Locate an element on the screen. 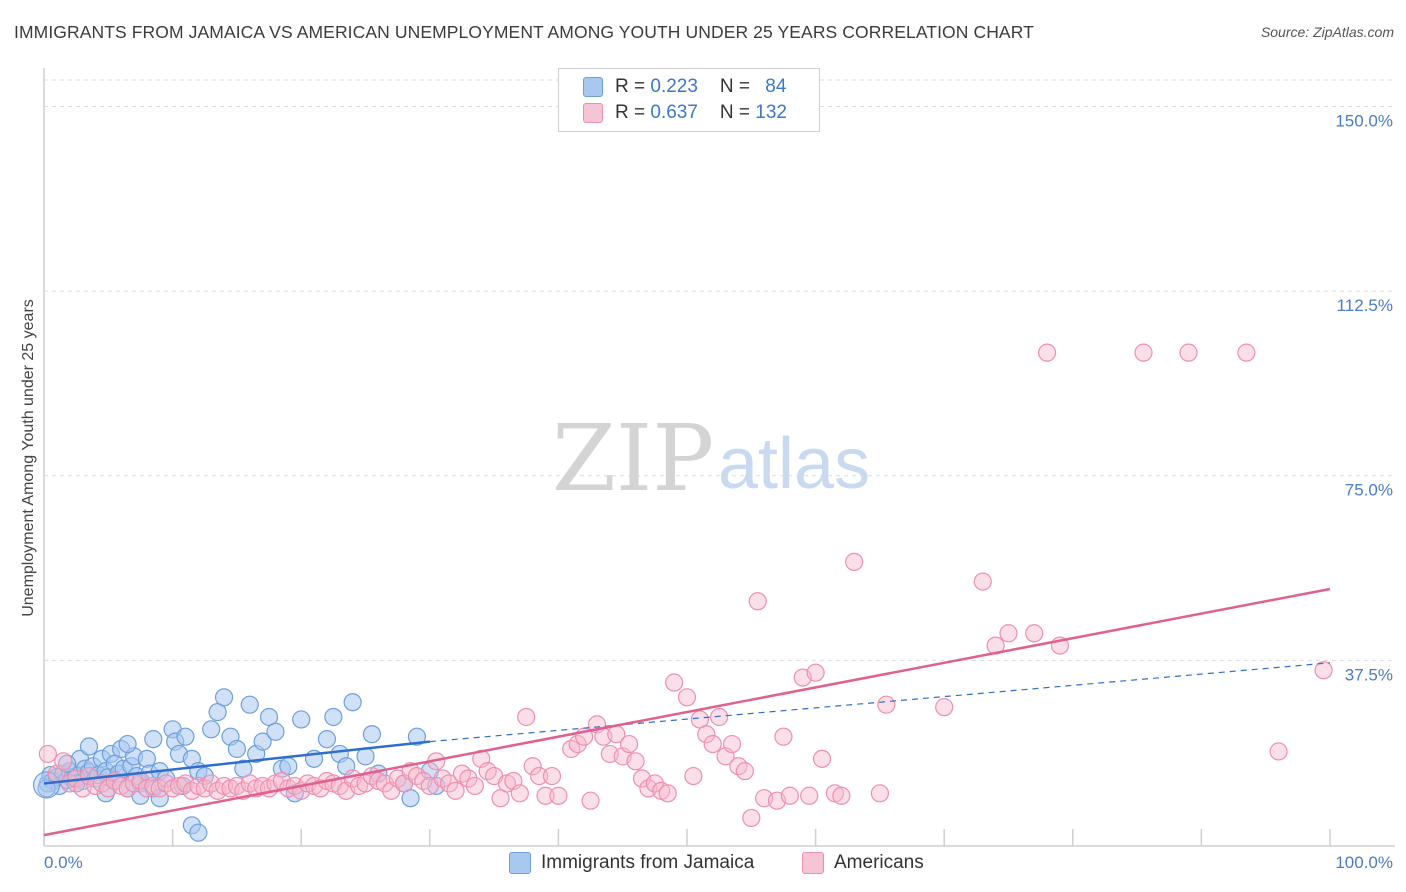  source-label: Source: ZipAtlas.com is located at coordinates (1327, 32).